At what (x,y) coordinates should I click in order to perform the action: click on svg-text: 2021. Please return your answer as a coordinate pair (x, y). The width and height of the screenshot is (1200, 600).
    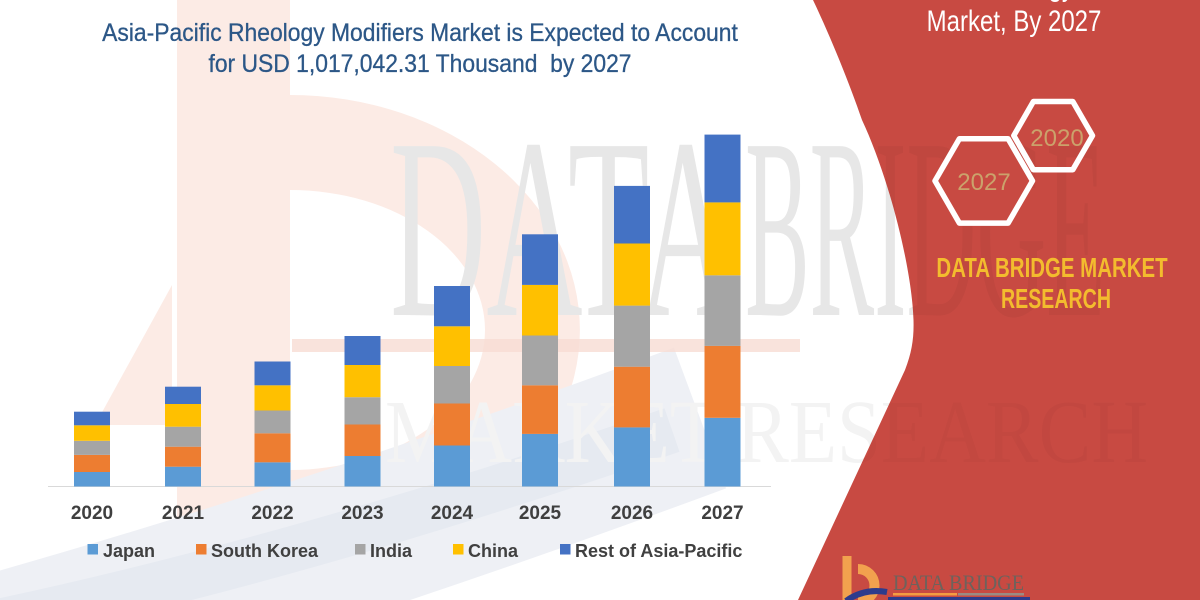
    Looking at the image, I should click on (183, 513).